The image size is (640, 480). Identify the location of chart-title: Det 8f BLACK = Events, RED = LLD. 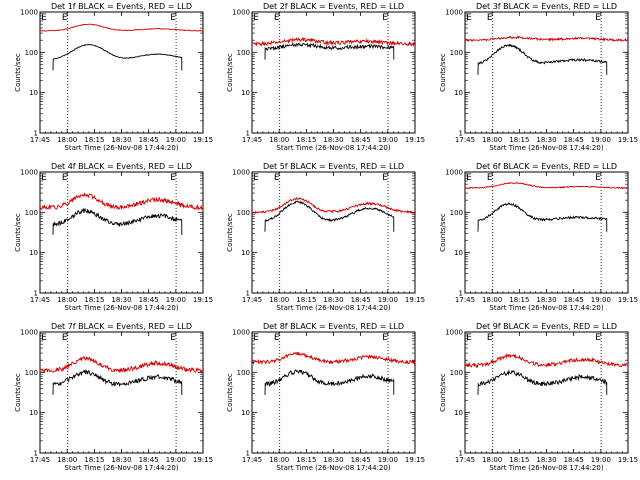
(333, 326).